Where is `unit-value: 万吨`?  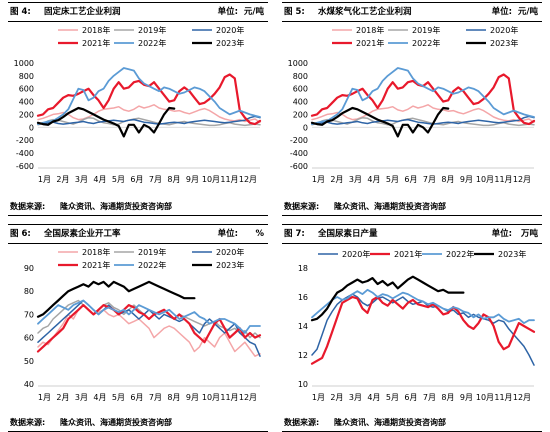 unit-value: 万吨 is located at coordinates (529, 234).